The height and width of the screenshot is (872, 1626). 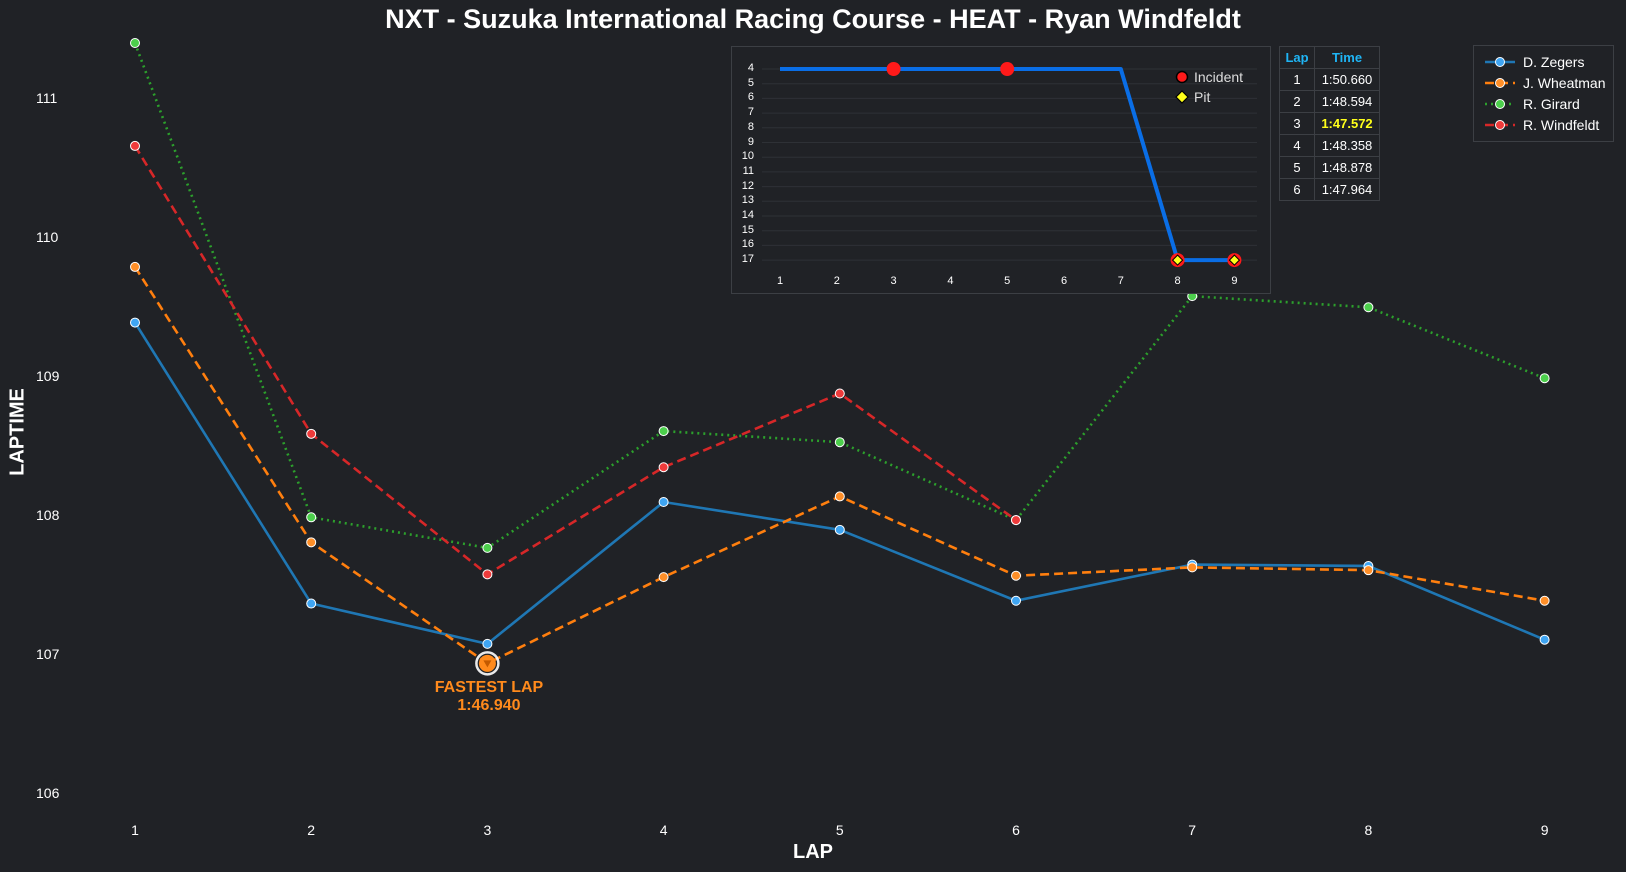 What do you see at coordinates (1192, 830) in the screenshot?
I see `x-tick-label: 7` at bounding box center [1192, 830].